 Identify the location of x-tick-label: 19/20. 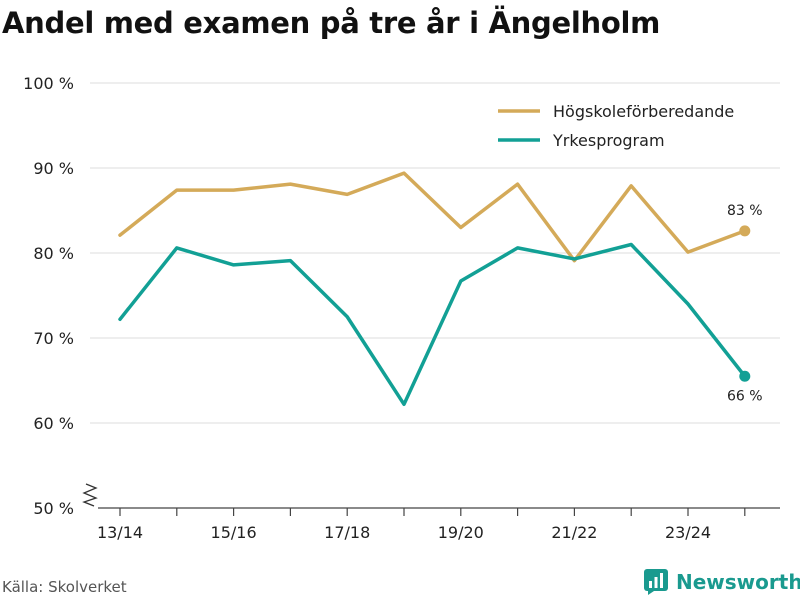
(461, 532).